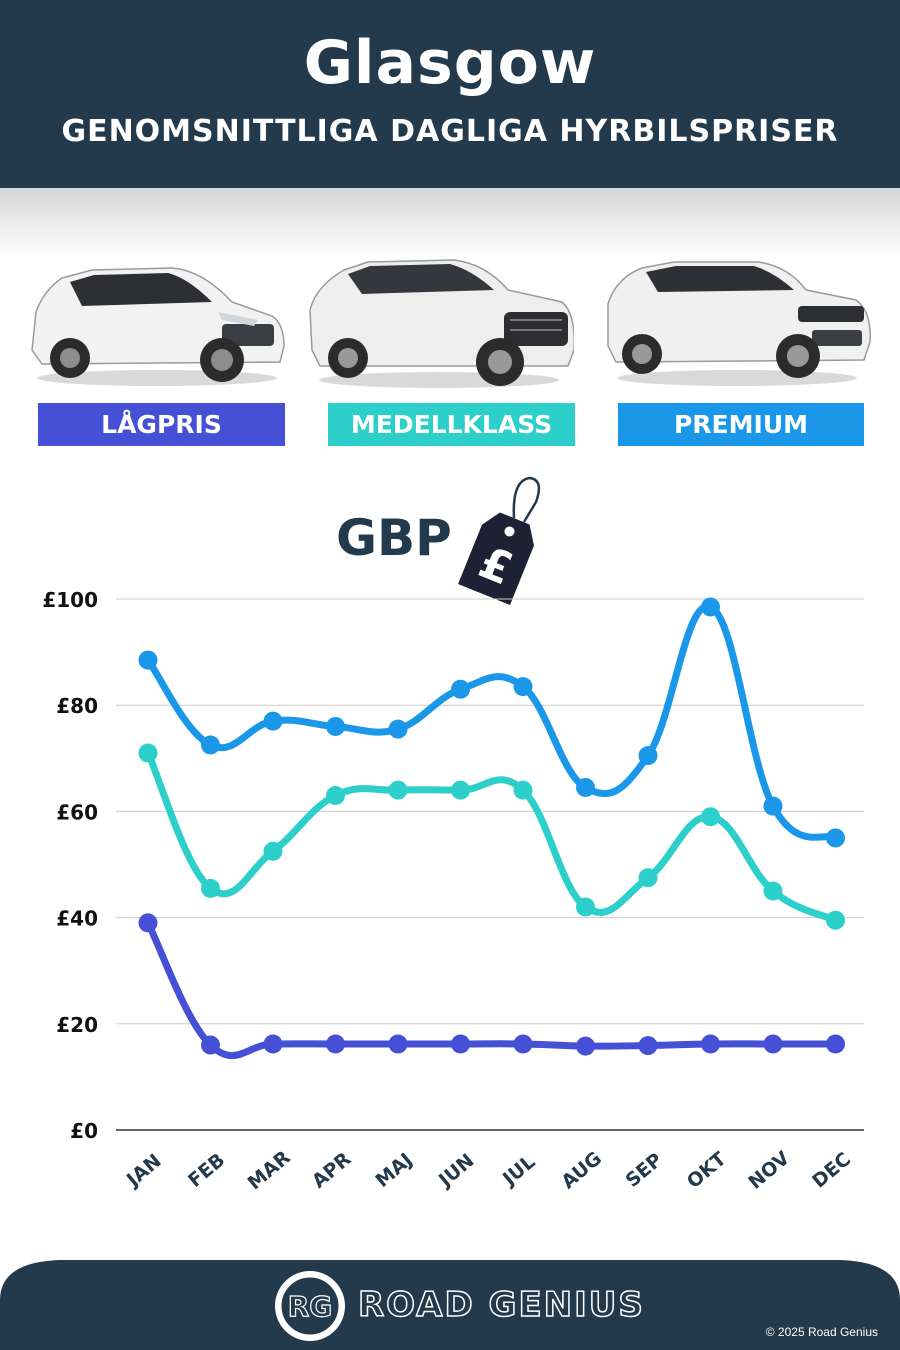 This screenshot has height=1350, width=900. Describe the element at coordinates (491, 989) in the screenshot. I see `series-line-lgpris` at that location.